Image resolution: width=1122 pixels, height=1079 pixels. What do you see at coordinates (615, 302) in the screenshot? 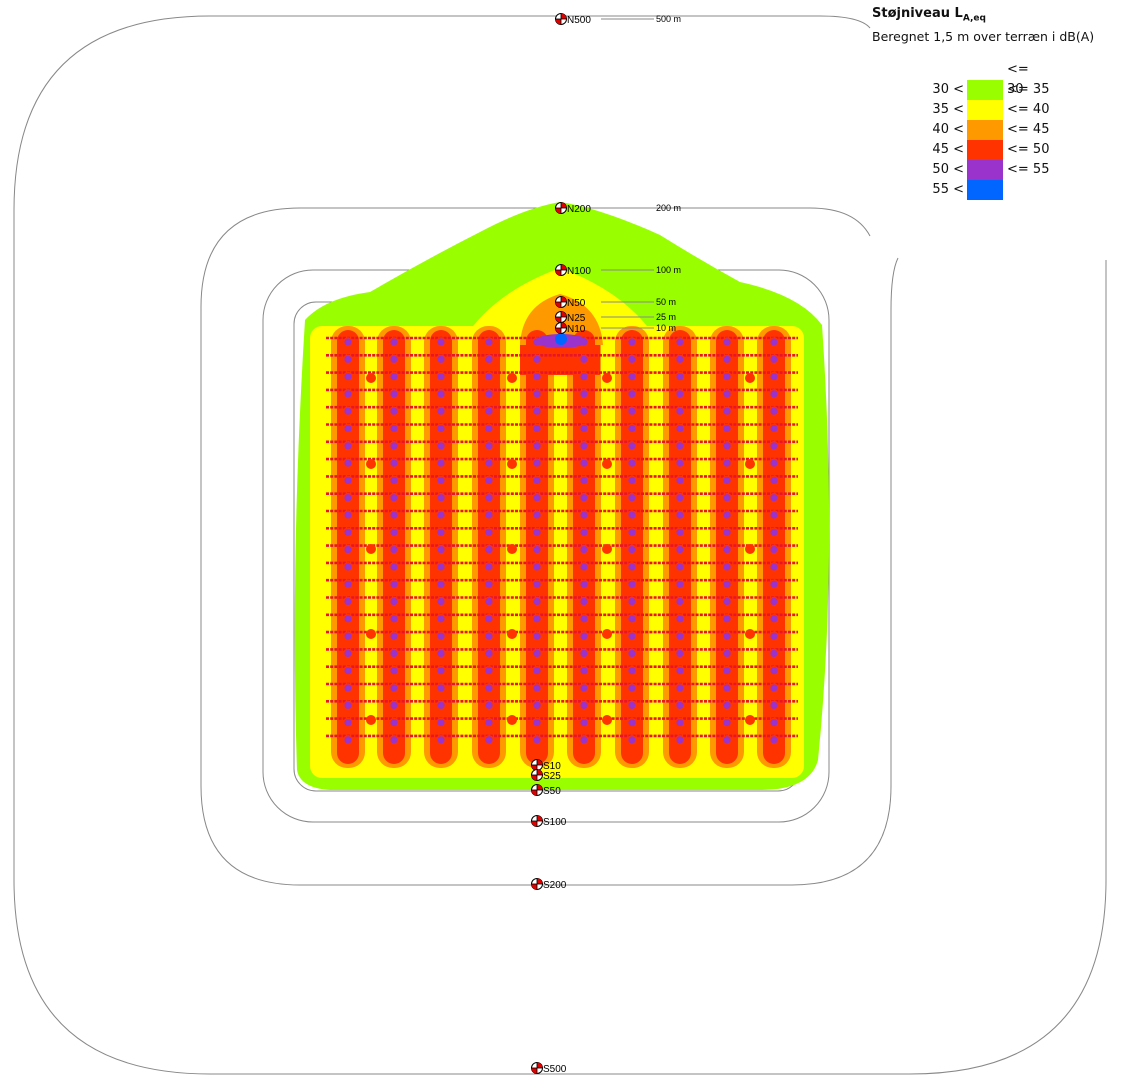
I see `receiver-marker: N50 50 m` at bounding box center [615, 302].